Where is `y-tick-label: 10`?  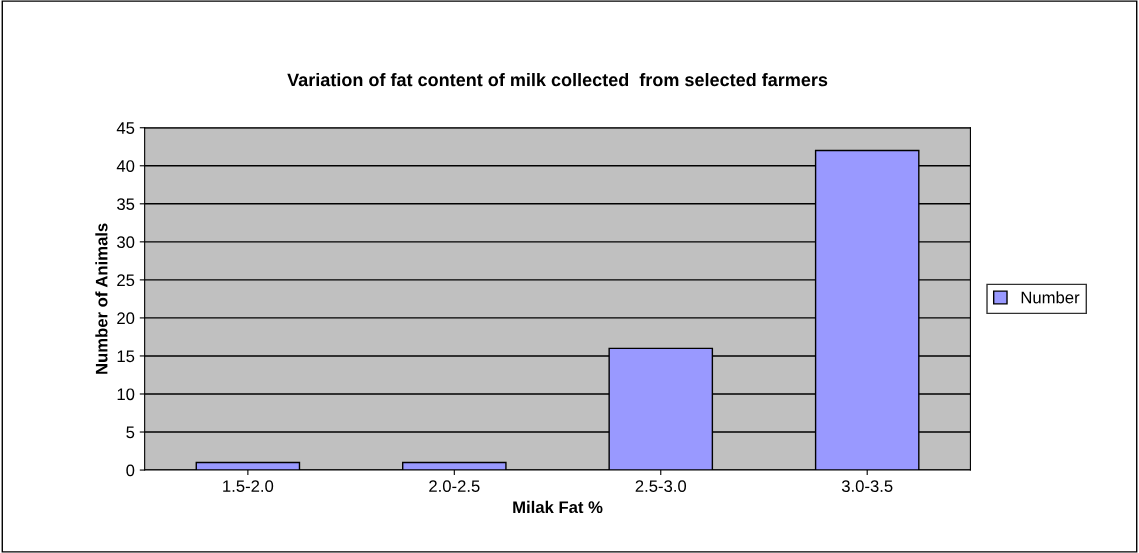 y-tick-label: 10 is located at coordinates (126, 394).